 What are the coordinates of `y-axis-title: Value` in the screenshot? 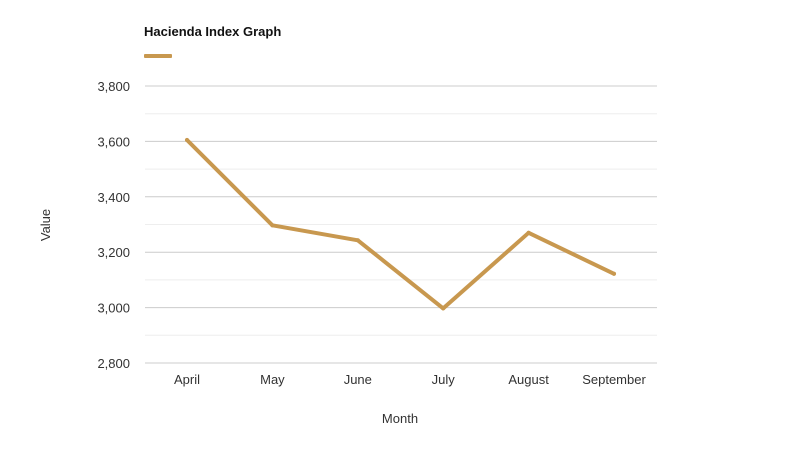 It's located at (45, 225).